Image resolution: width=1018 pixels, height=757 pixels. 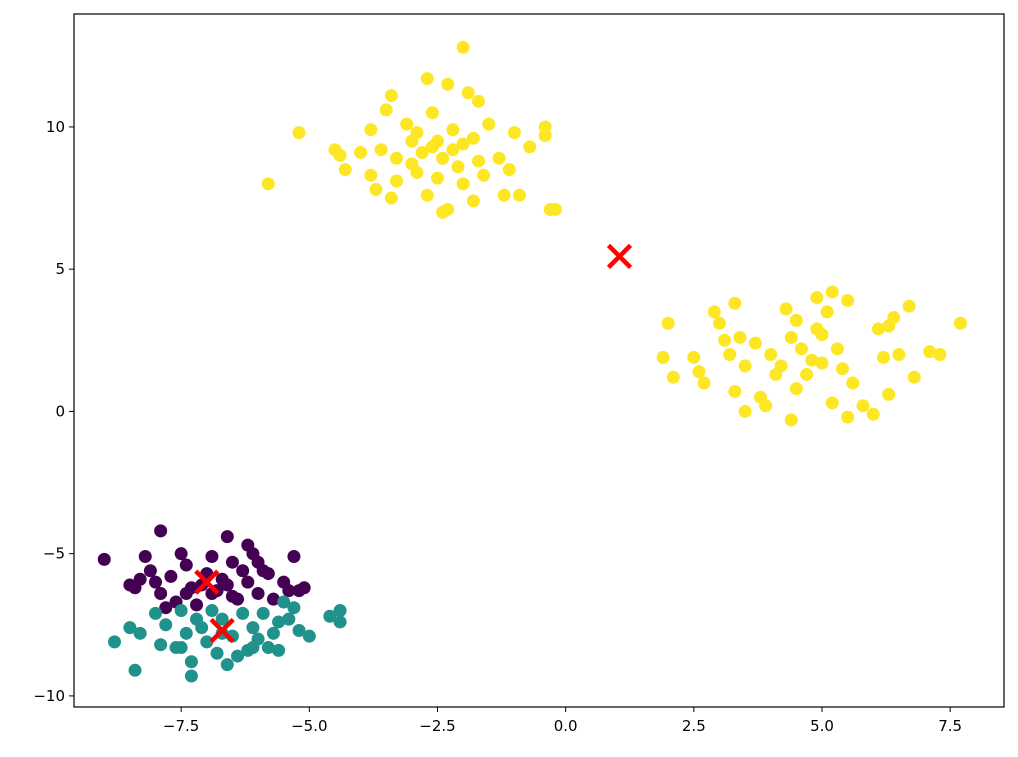 I want to click on y-tick-label: −10, so click(x=49, y=696).